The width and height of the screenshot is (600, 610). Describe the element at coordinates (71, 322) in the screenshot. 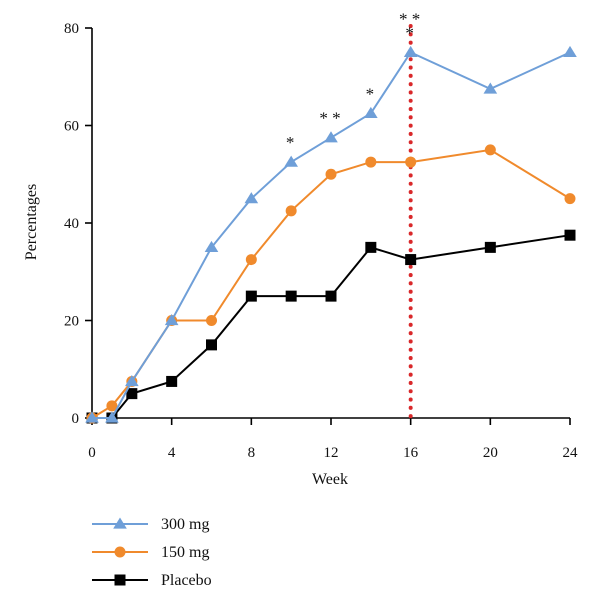

I see `y-tick-label: 20` at that location.